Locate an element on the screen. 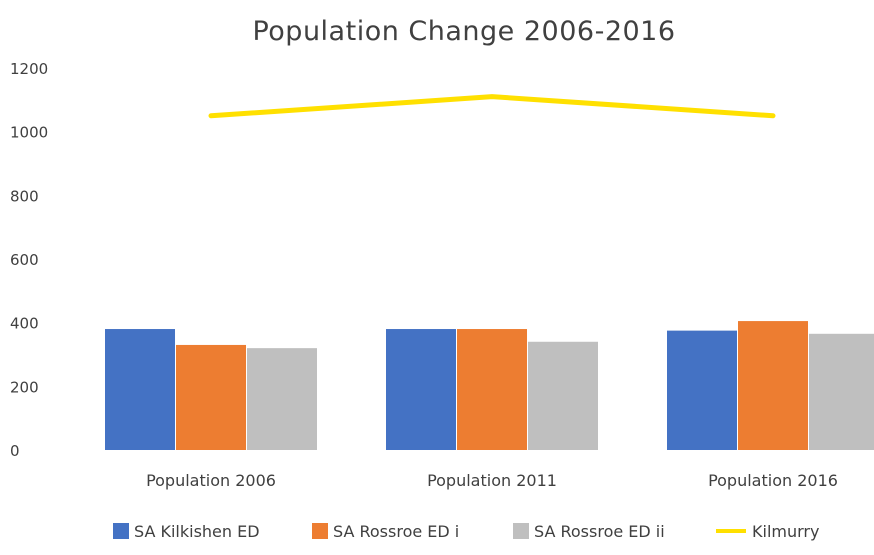 The width and height of the screenshot is (874, 555). y-axis: 0 200 400 600 800 1000 1200 is located at coordinates (29, 260).